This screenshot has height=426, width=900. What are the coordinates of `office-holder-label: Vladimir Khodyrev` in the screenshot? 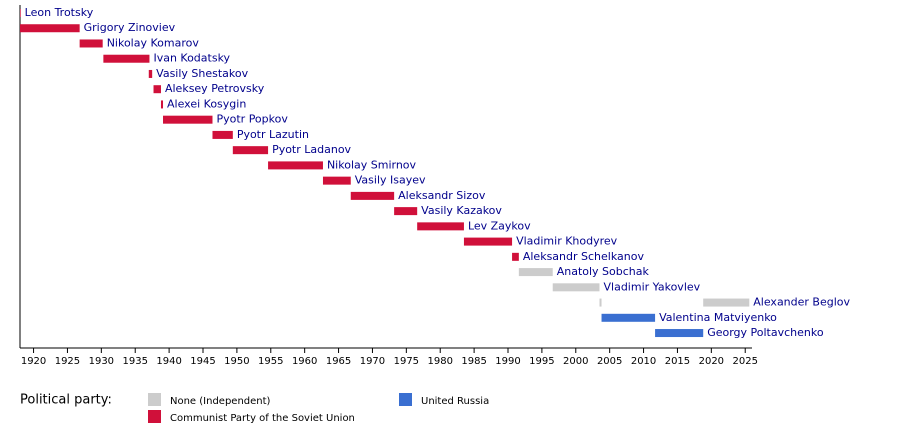 It's located at (567, 241).